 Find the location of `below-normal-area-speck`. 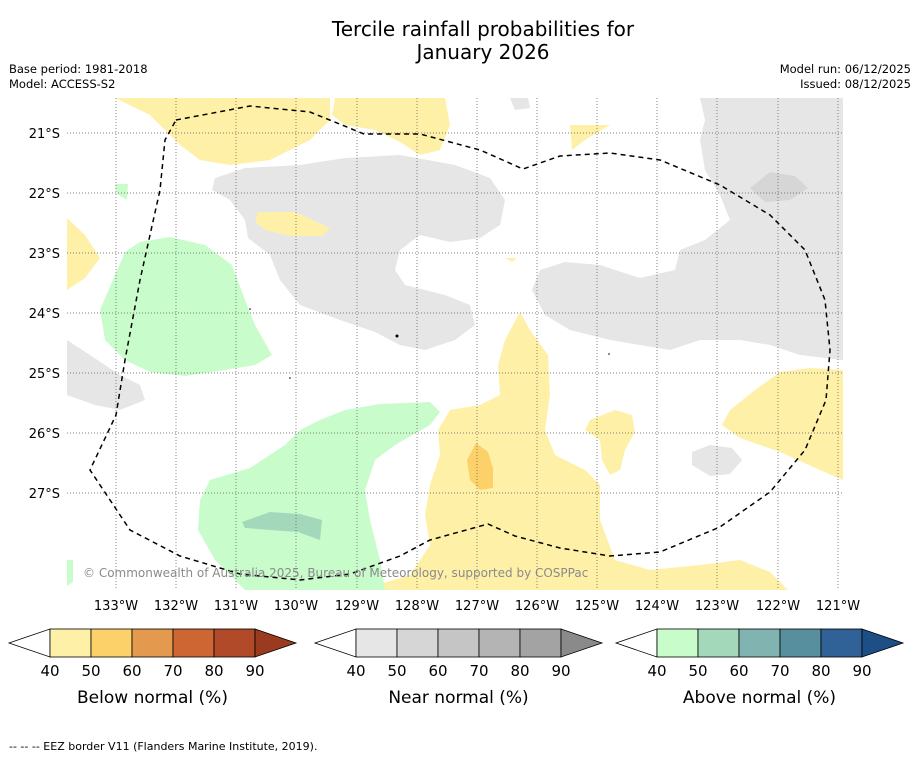

below-normal-area-speck is located at coordinates (511, 260).